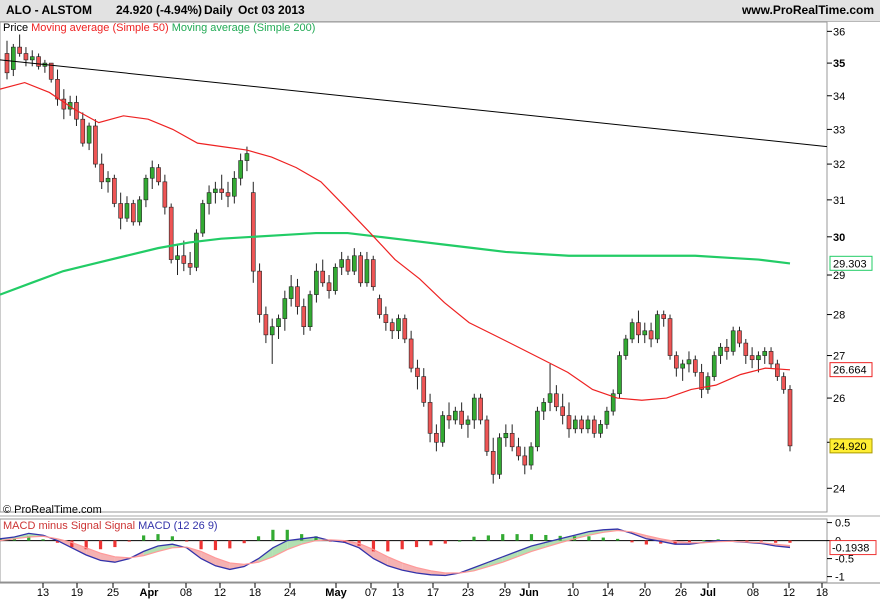 Image resolution: width=880 pixels, height=600 pixels. What do you see at coordinates (789, 593) in the screenshot?
I see `x-tick-label: 12` at bounding box center [789, 593].